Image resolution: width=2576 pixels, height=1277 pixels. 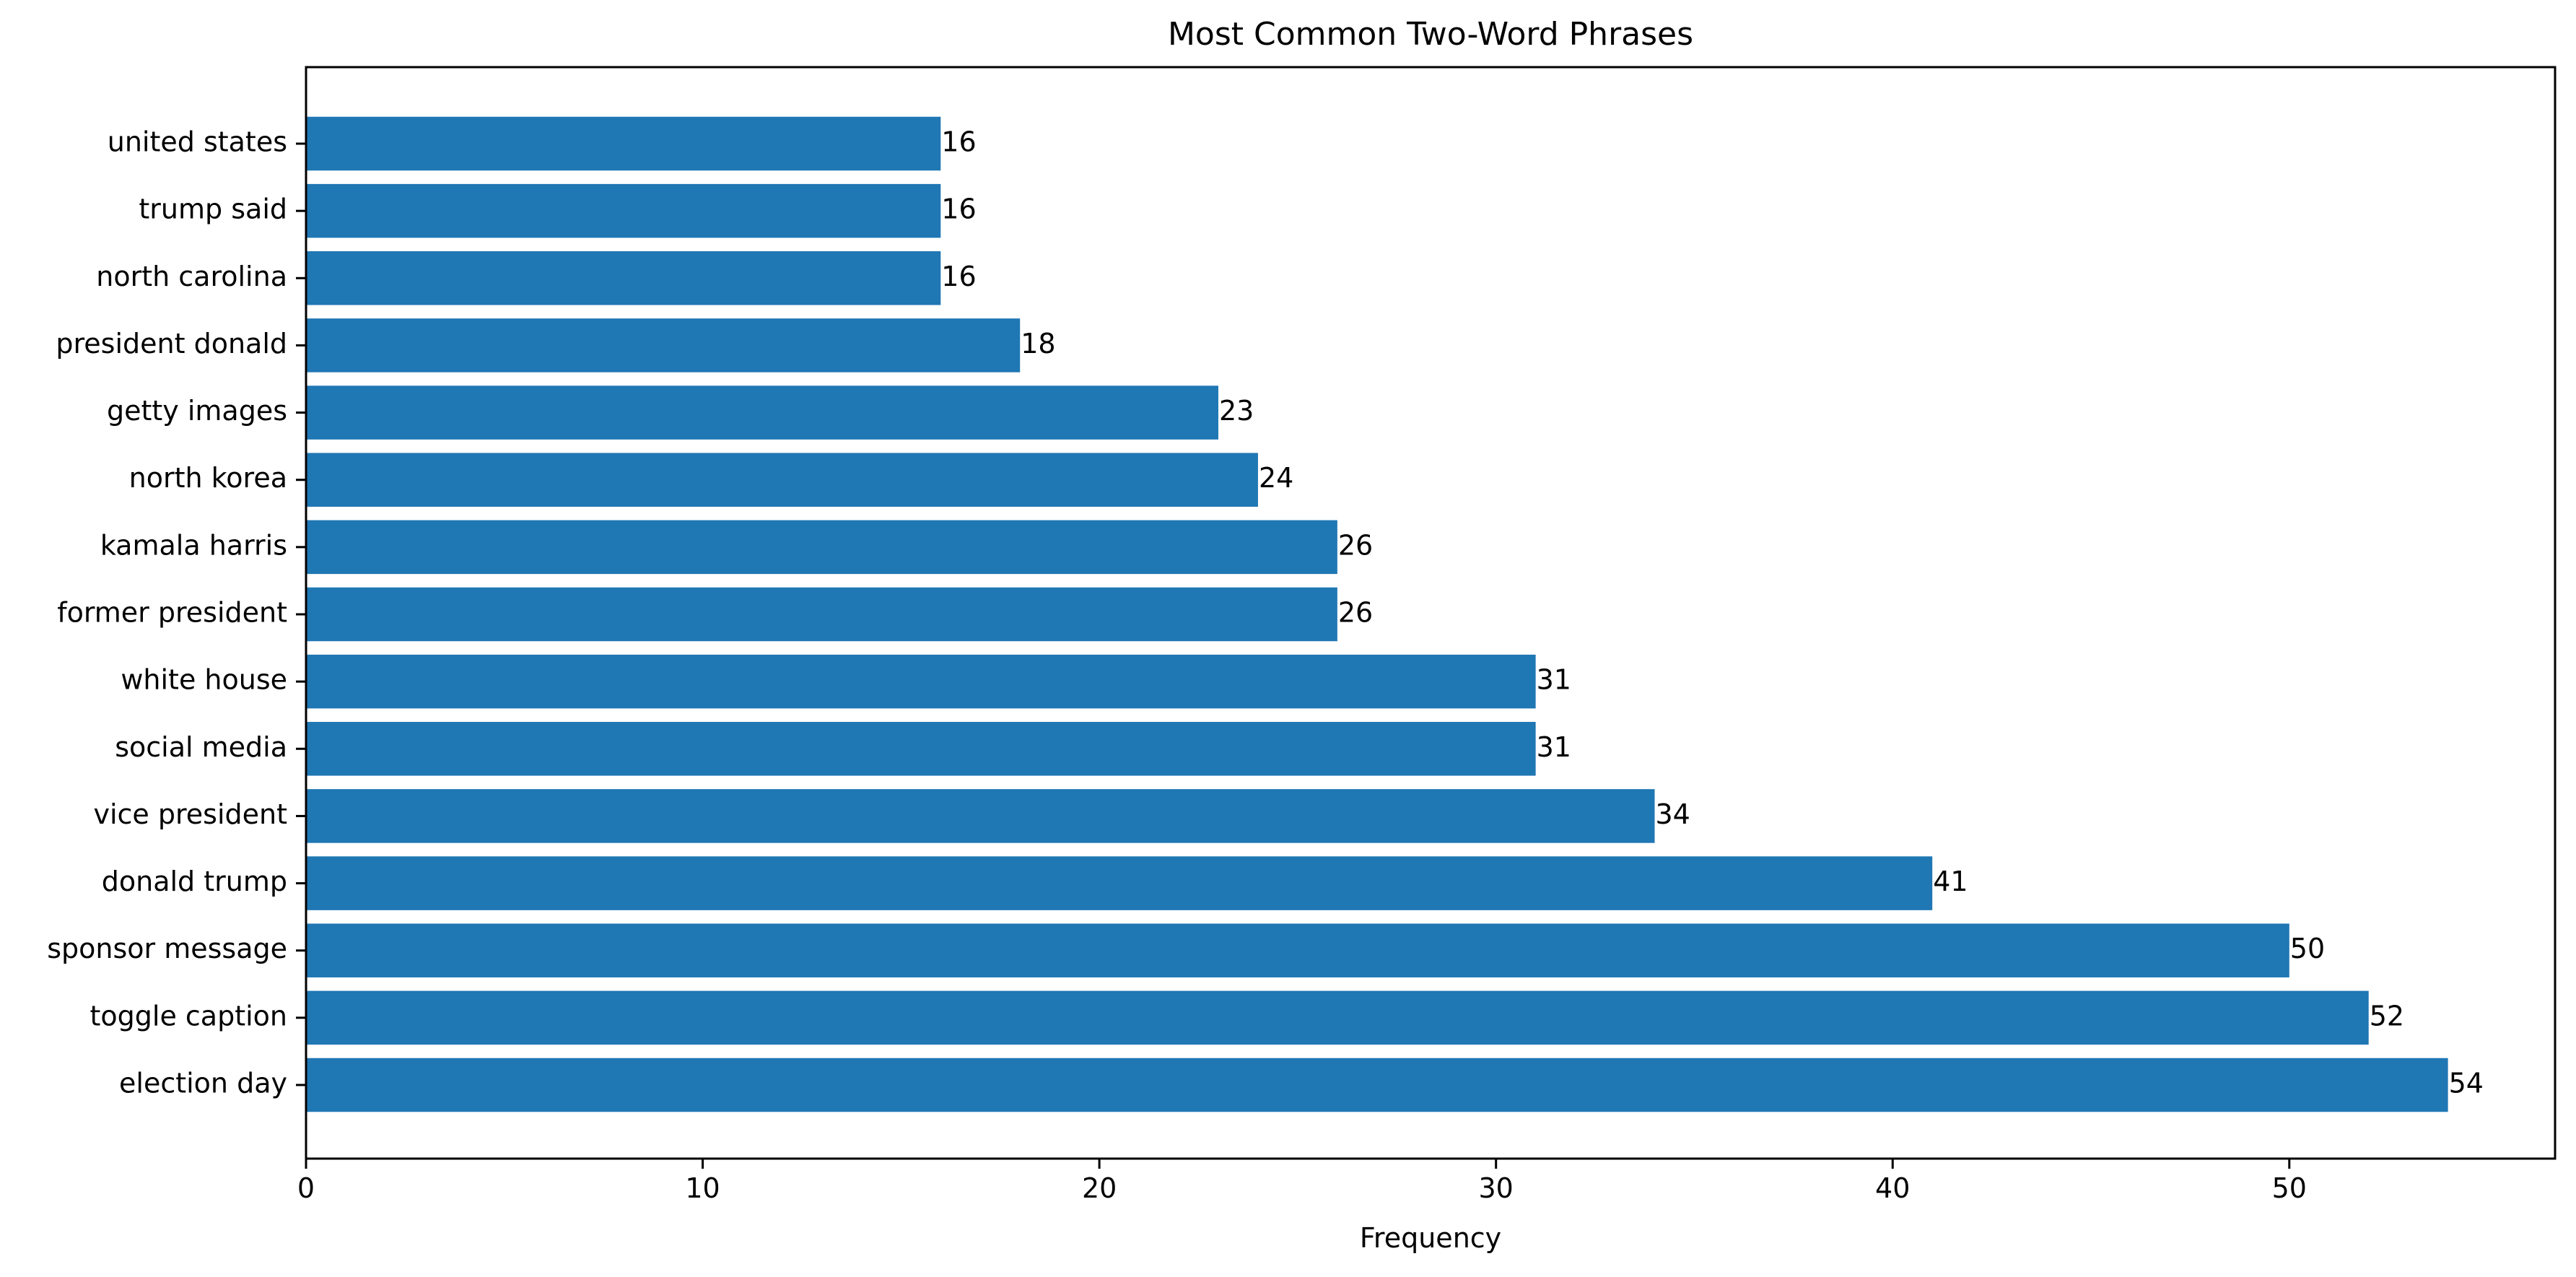 I want to click on x-axis-label: Frequency, so click(x=1430, y=1238).